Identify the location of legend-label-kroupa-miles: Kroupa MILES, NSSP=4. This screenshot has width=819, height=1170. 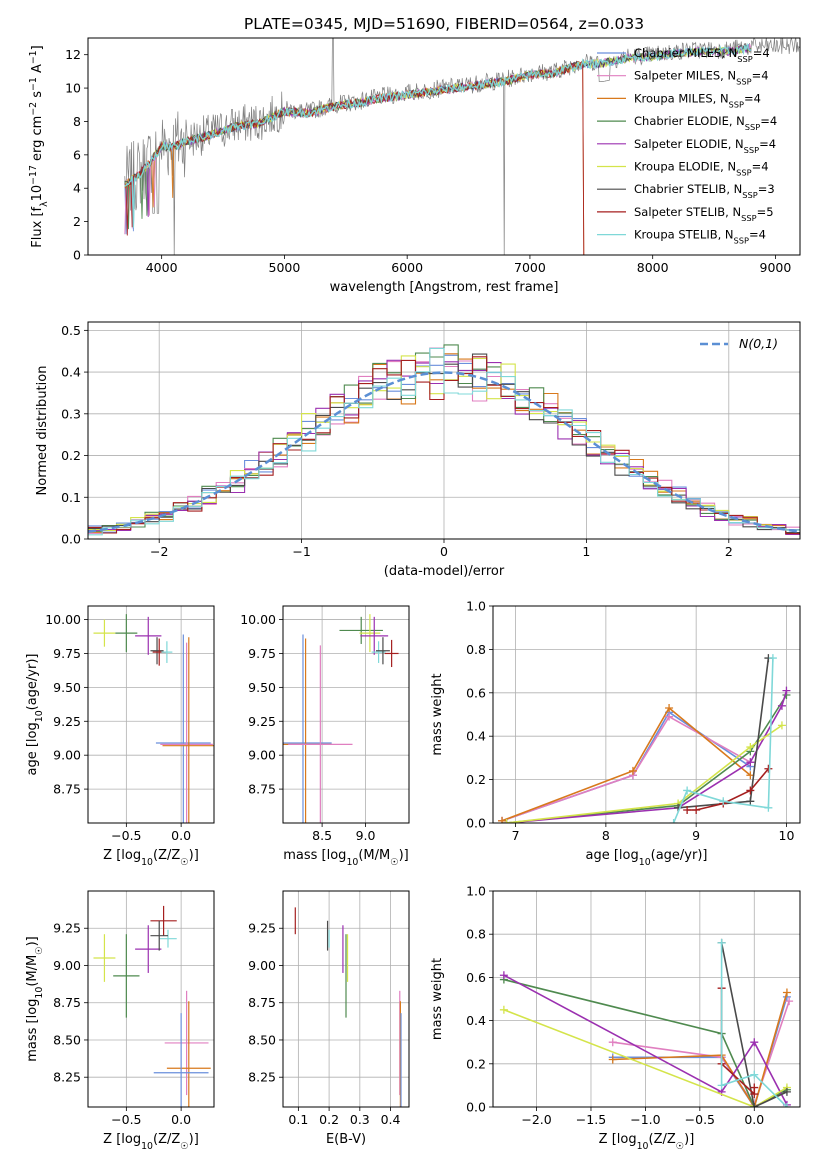
(697, 100).